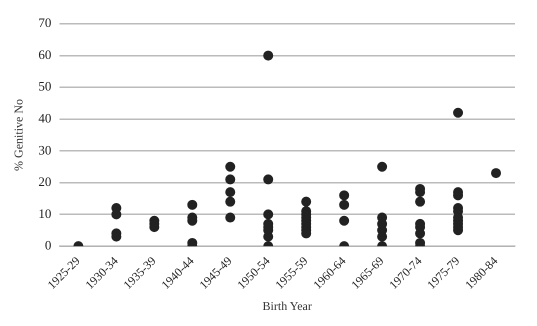 Image resolution: width=537 pixels, height=326 pixels. Describe the element at coordinates (48, 245) in the screenshot. I see `y-tick-label: 0` at that location.